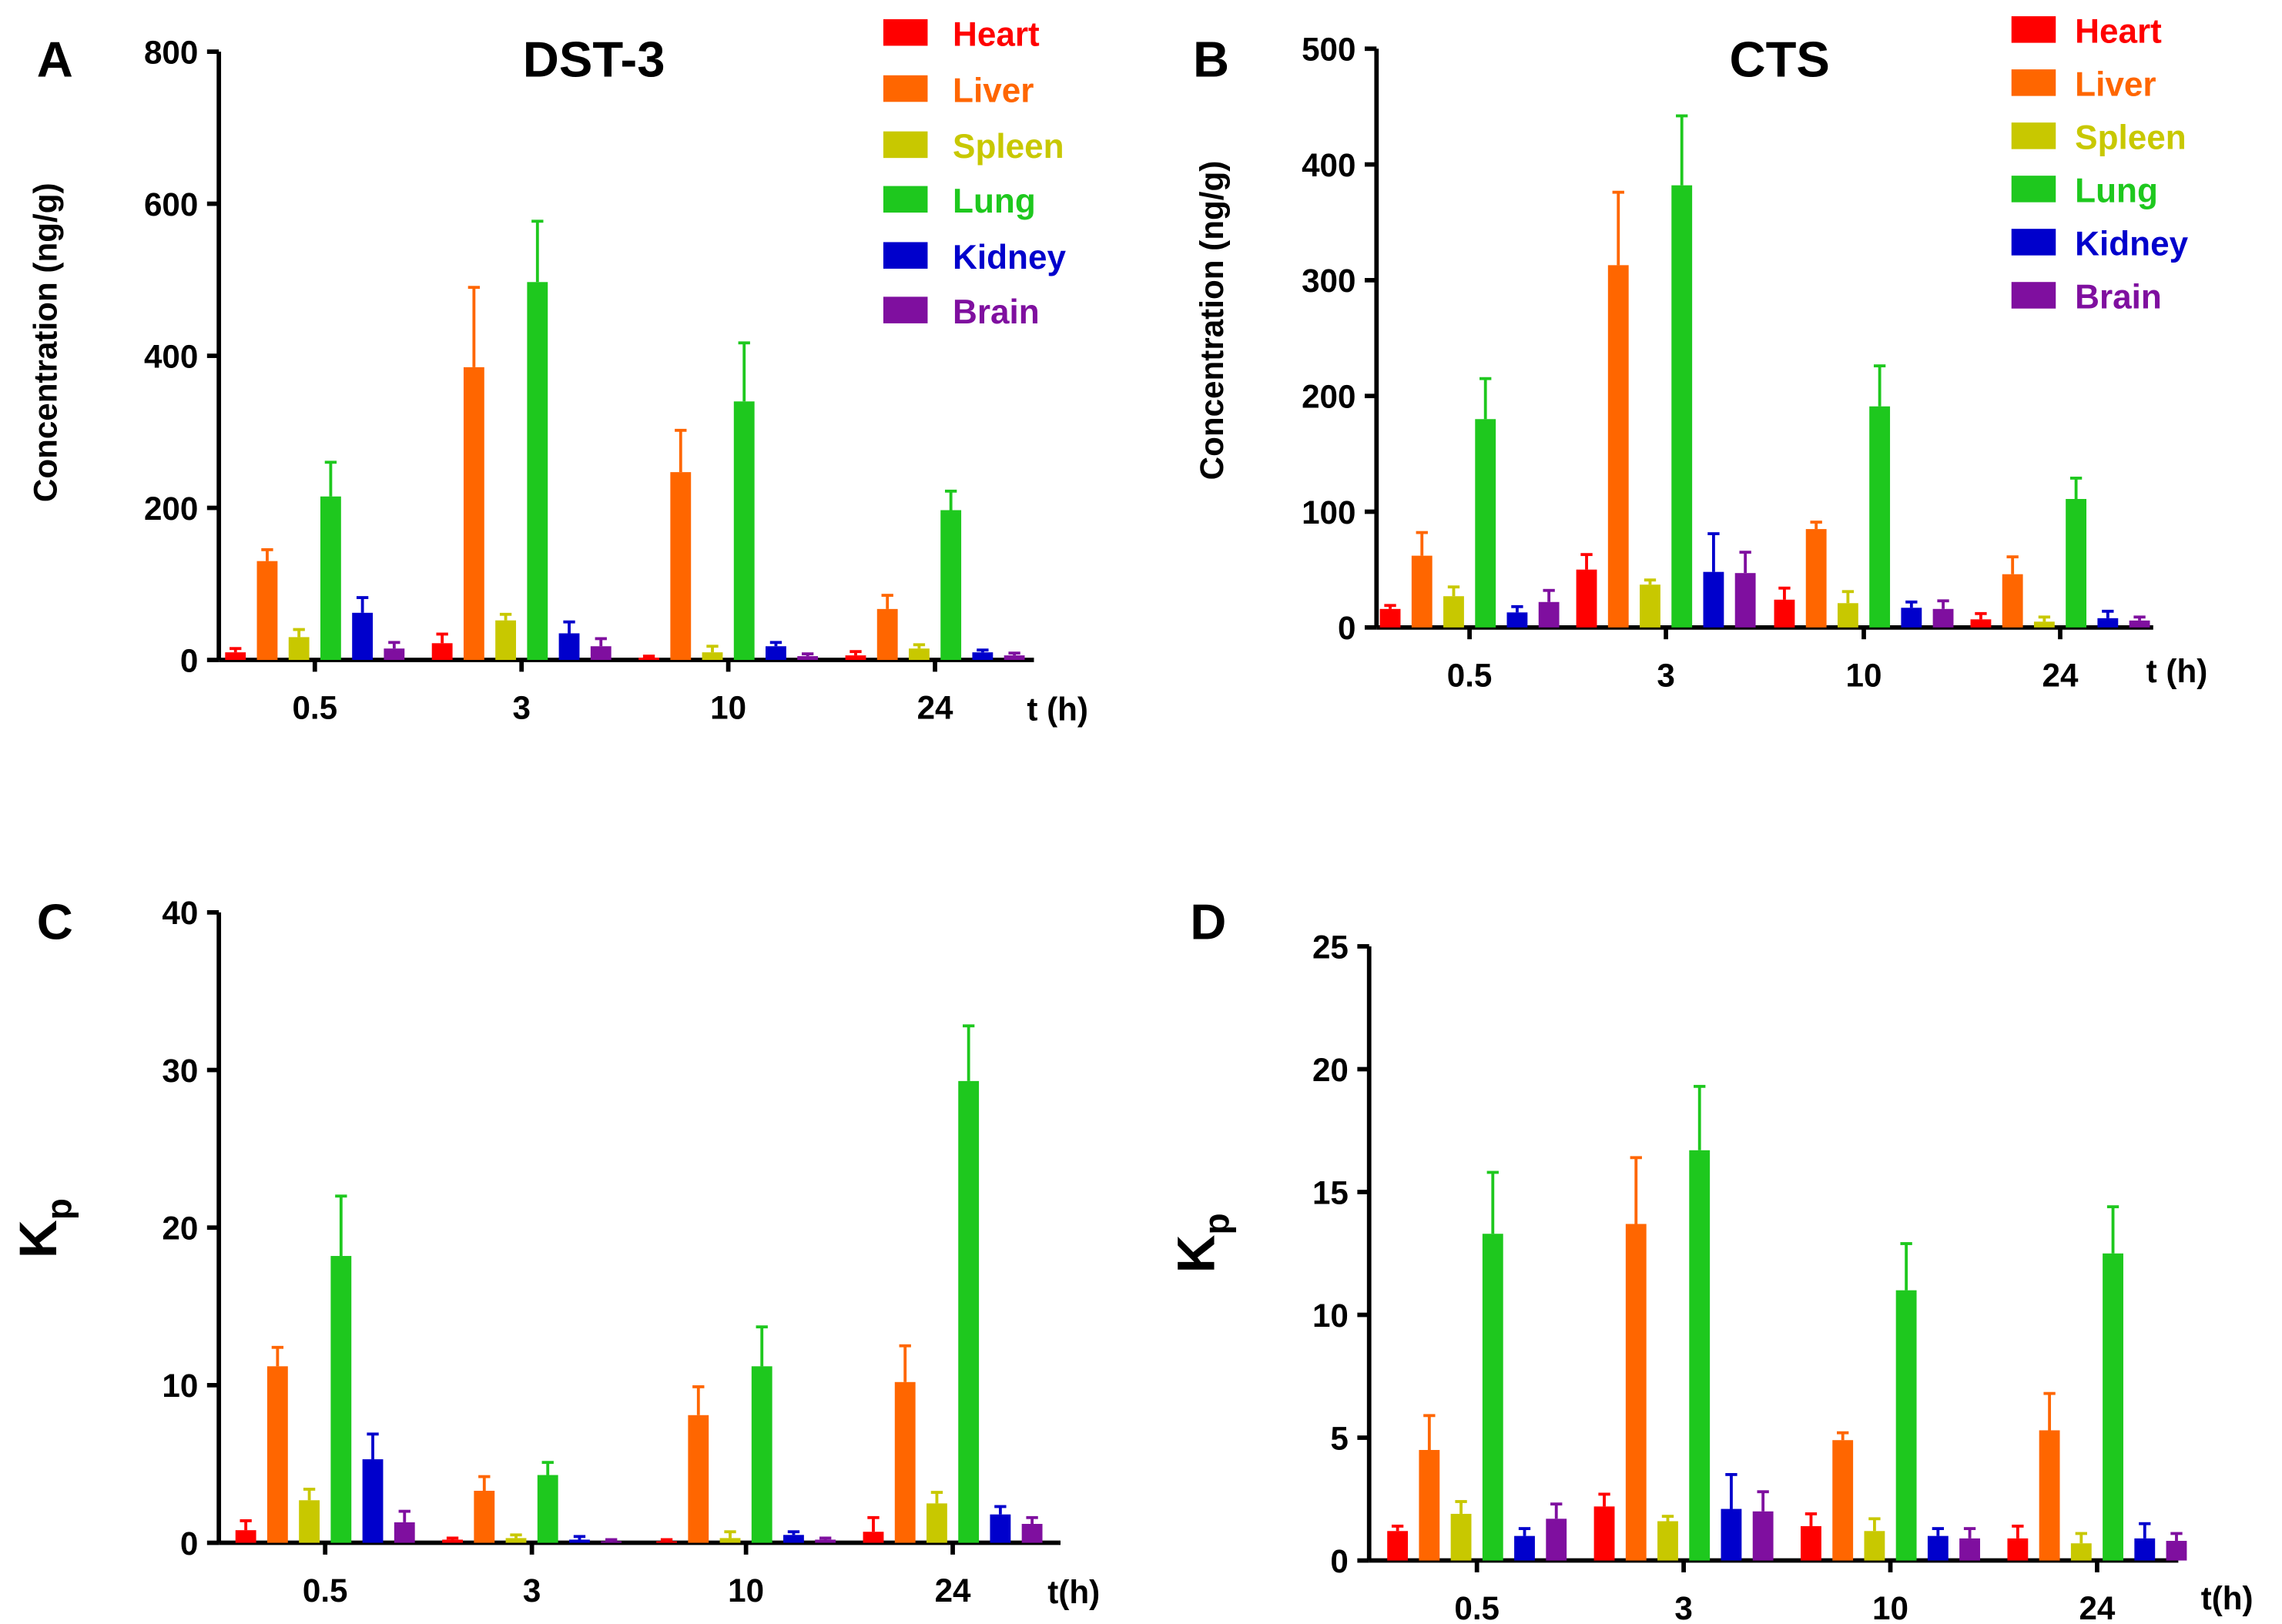  Describe the element at coordinates (180, 913) in the screenshot. I see `y-tick-label: 40` at that location.